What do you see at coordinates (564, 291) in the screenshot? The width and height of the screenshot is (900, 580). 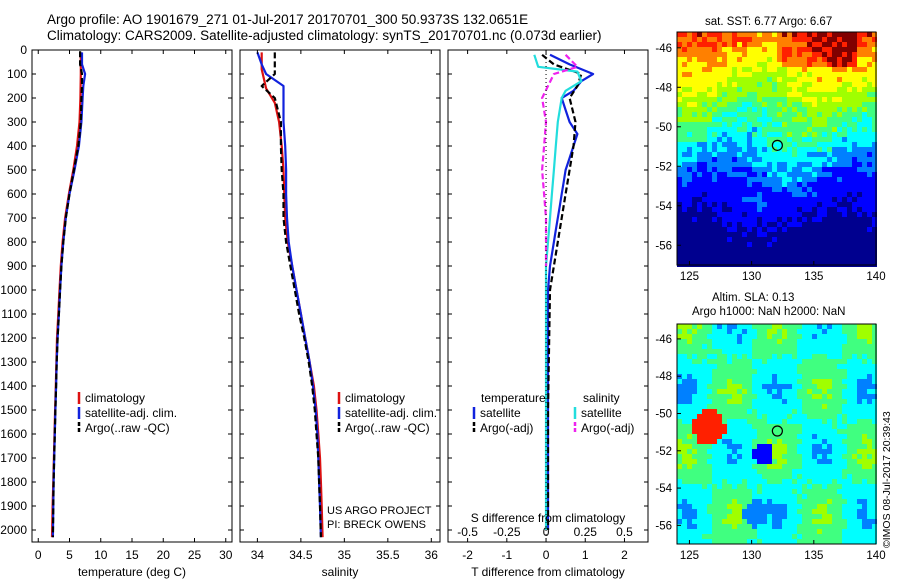 I see `difference-series` at bounding box center [564, 291].